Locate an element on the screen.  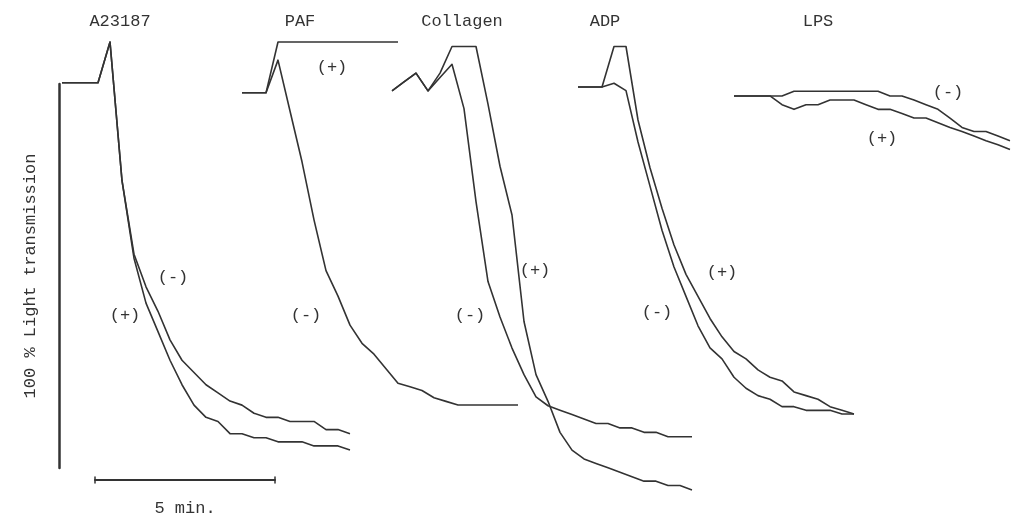
chart-title: A23187 is located at coordinates (120, 21).